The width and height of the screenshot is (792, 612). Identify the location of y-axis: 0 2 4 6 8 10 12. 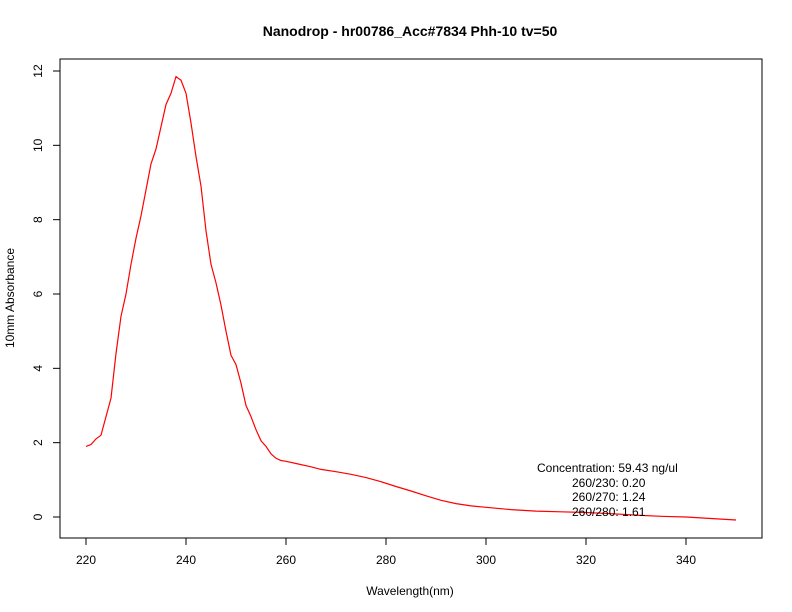
(46, 292).